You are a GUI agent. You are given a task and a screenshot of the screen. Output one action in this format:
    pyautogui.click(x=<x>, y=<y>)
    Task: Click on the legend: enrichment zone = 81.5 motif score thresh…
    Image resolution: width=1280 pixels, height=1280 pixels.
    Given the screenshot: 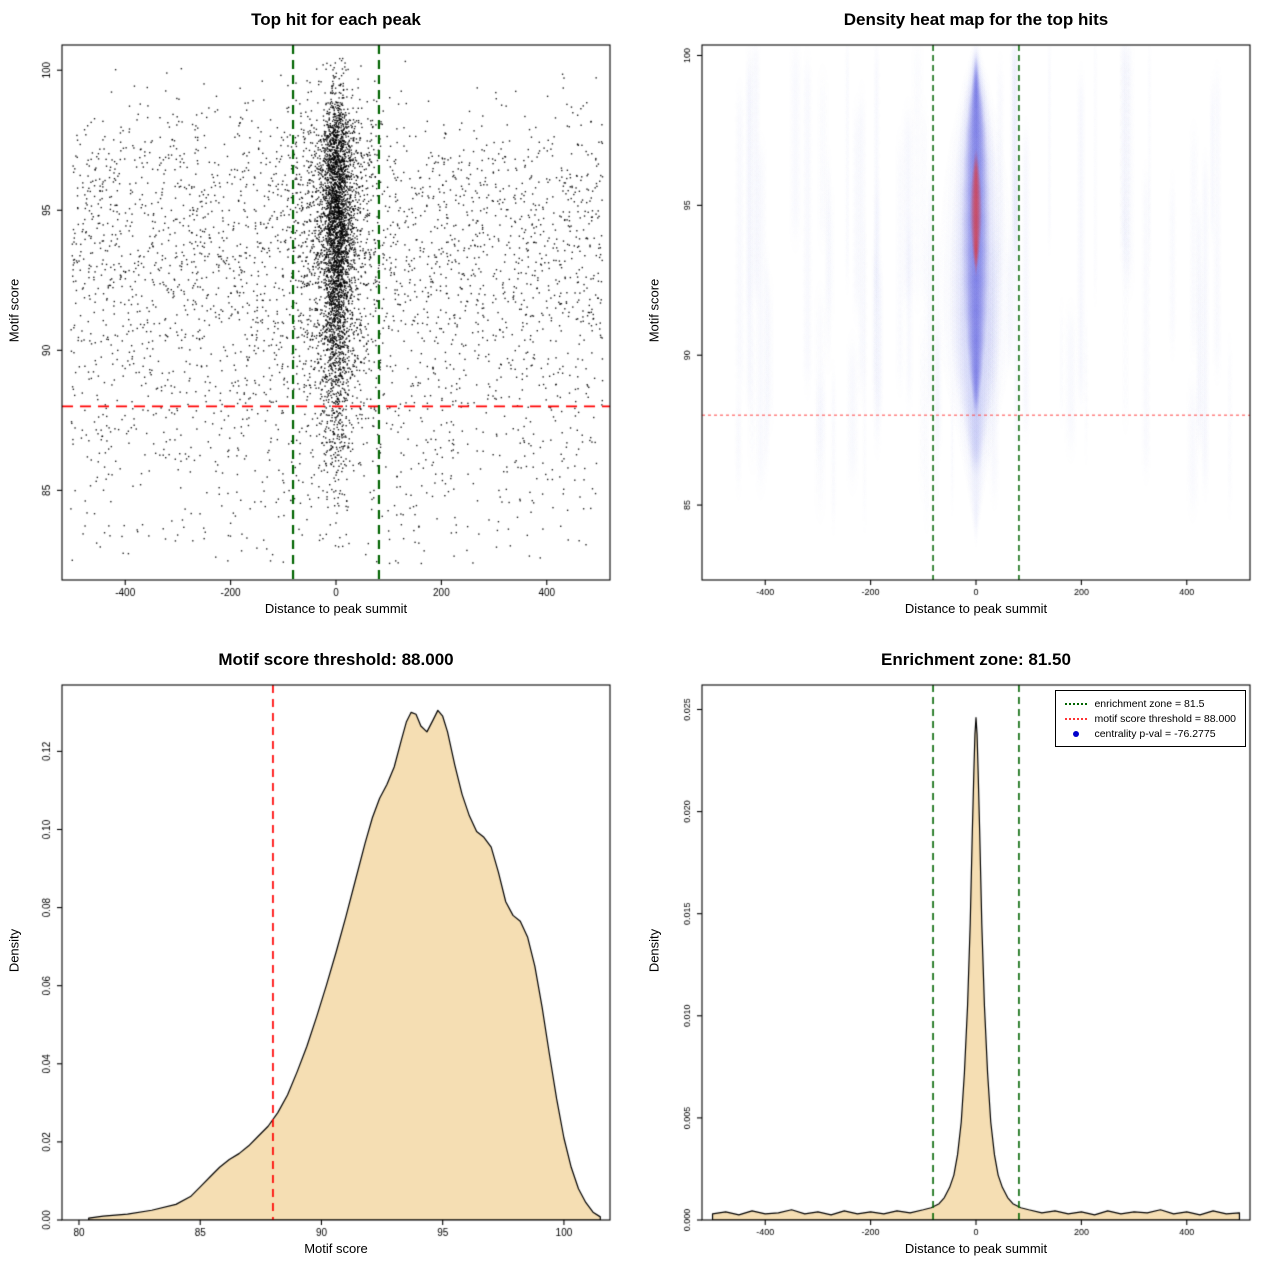 What is the action you would take?
    pyautogui.click(x=1150, y=718)
    